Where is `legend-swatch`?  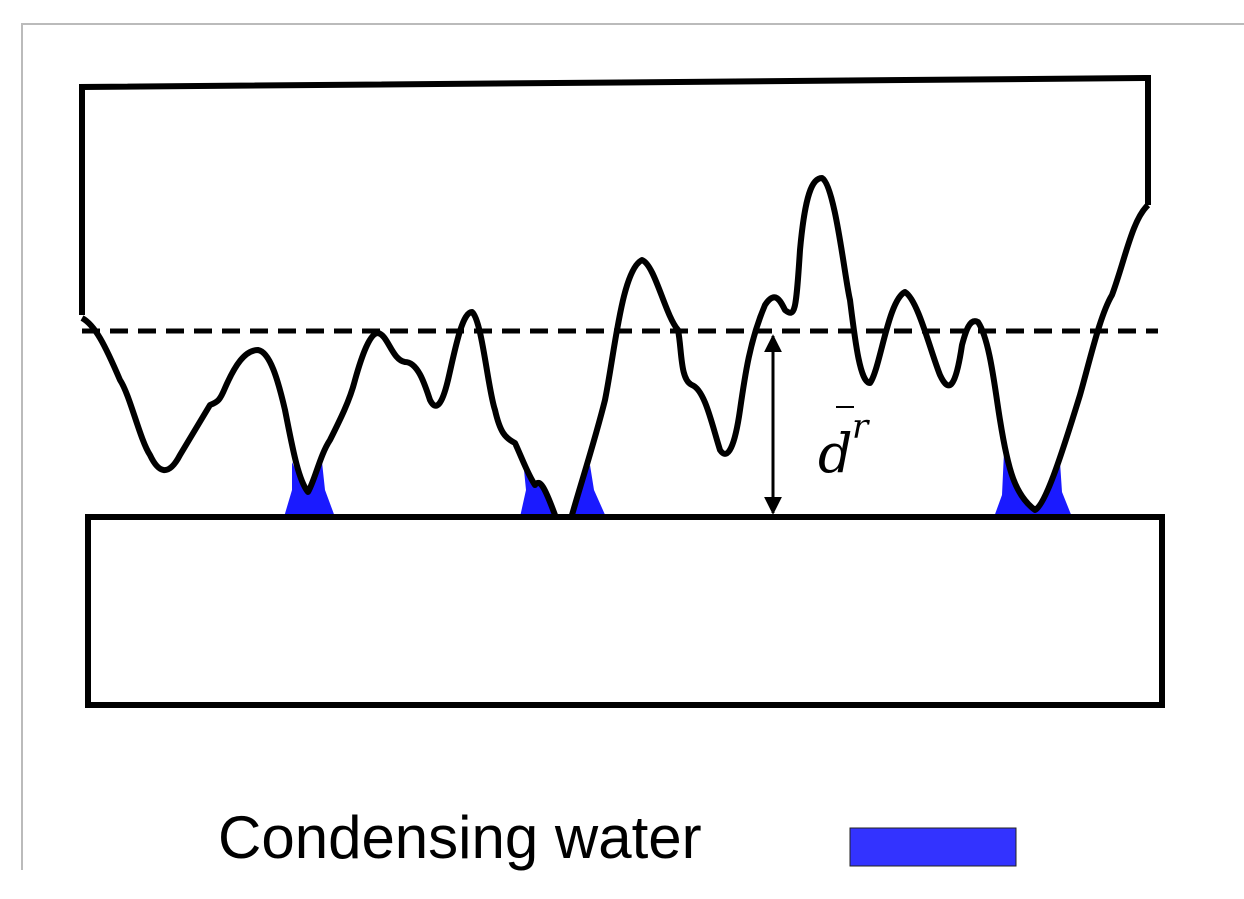
legend-swatch is located at coordinates (933, 847).